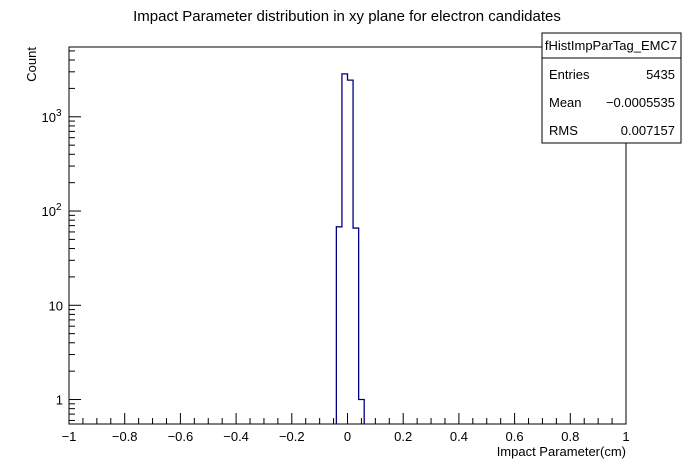 The image size is (696, 472). Describe the element at coordinates (31, 64) in the screenshot. I see `y-axis-title: Count` at that location.